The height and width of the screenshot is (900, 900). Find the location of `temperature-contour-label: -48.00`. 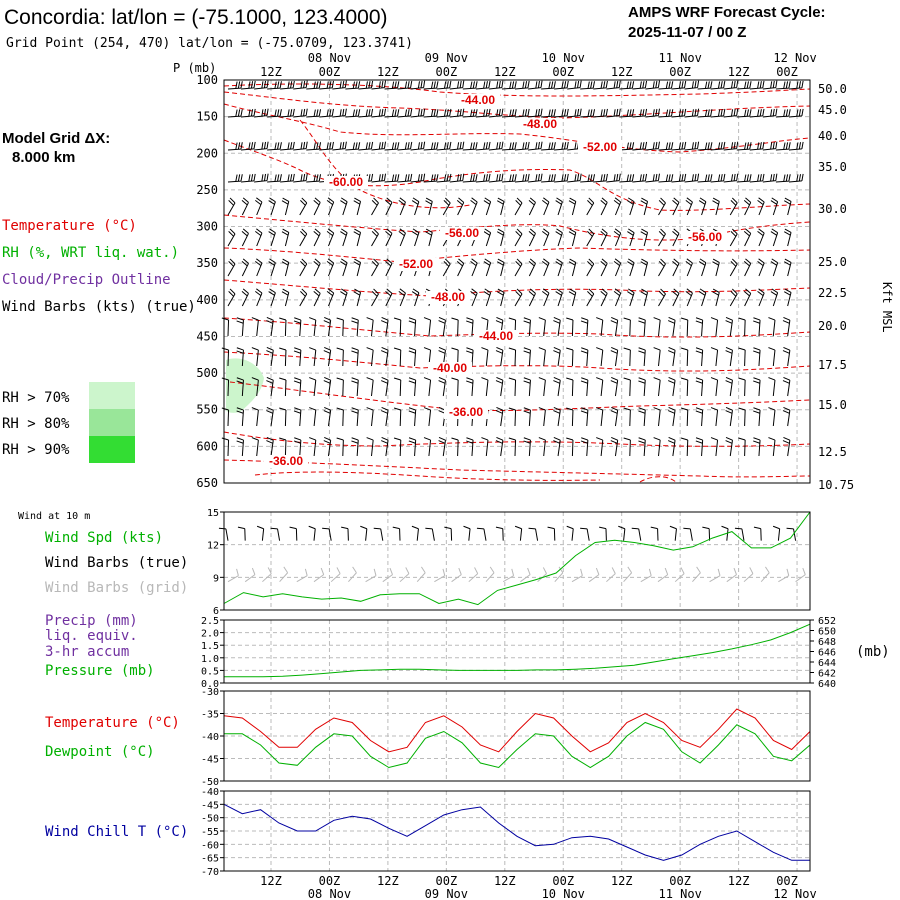

temperature-contour-label: -48.00 is located at coordinates (448, 297).